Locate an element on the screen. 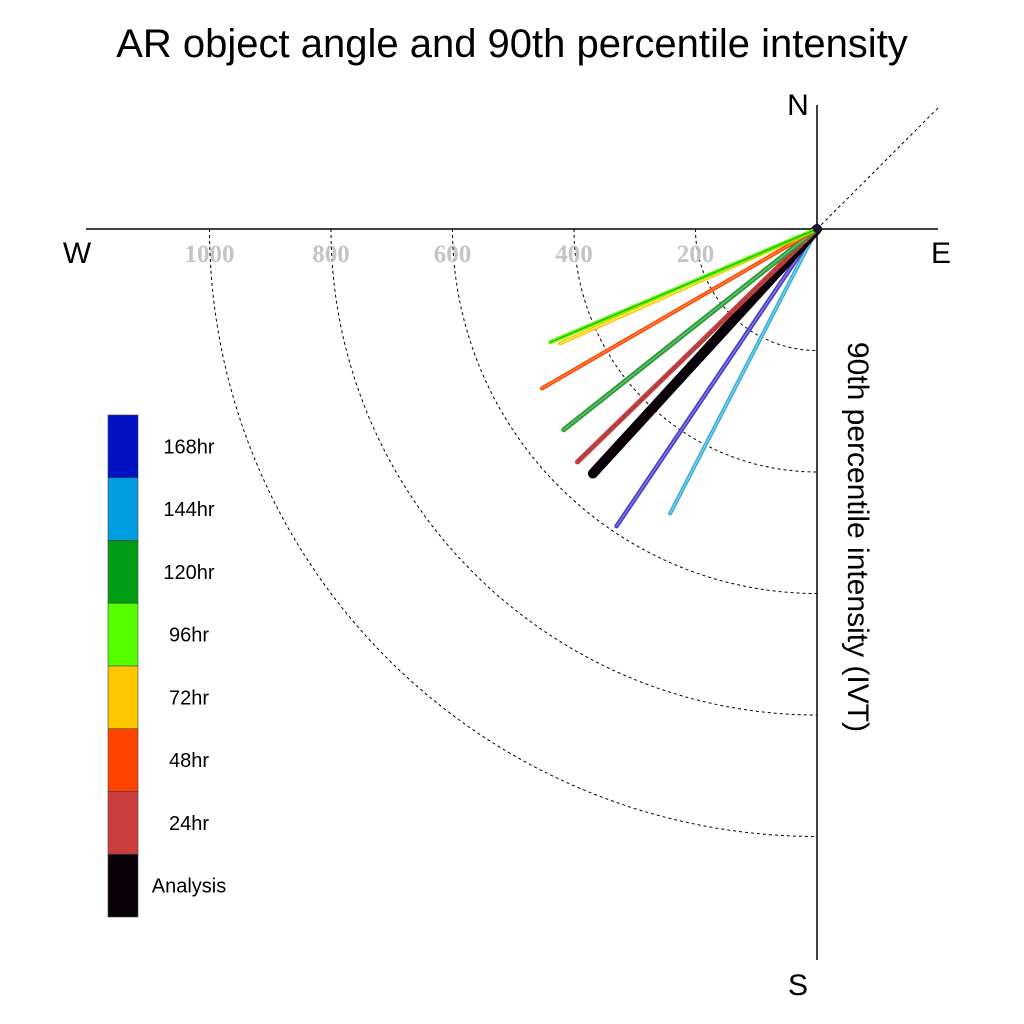  series-120hr is located at coordinates (690, 329).